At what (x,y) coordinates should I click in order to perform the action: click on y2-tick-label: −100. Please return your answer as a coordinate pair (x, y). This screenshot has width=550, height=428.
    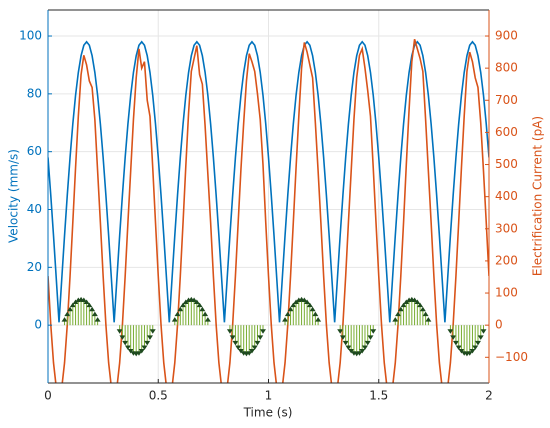
    Looking at the image, I should click on (511, 357).